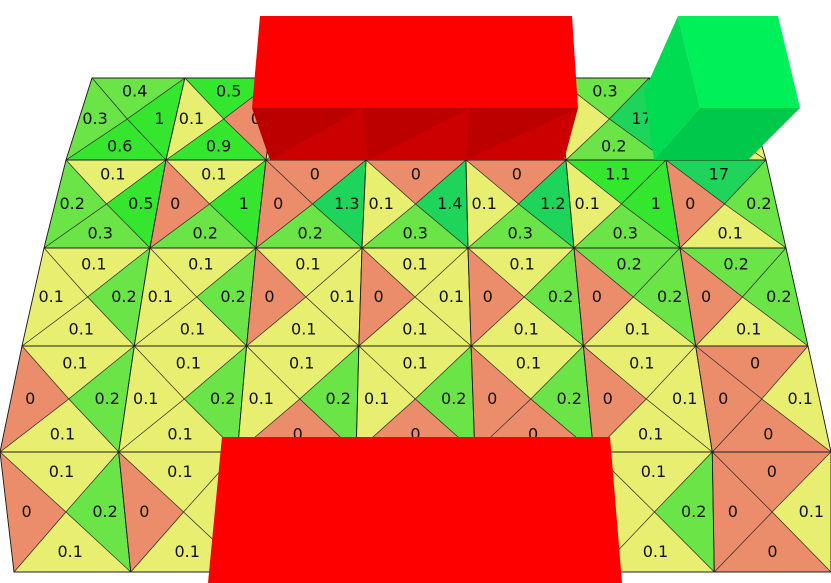 The image size is (831, 583). I want to click on goal-cube-top-face, so click(739, 62).